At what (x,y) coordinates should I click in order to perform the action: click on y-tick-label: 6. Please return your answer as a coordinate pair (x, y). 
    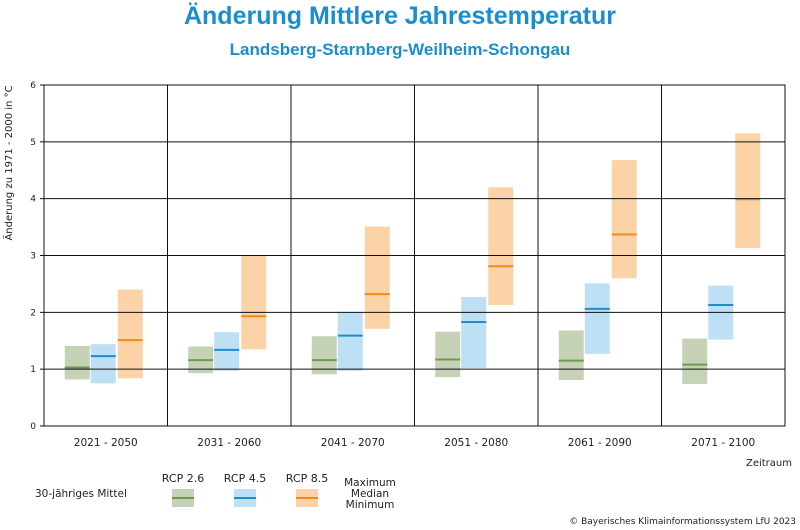
    Looking at the image, I should click on (33, 86).